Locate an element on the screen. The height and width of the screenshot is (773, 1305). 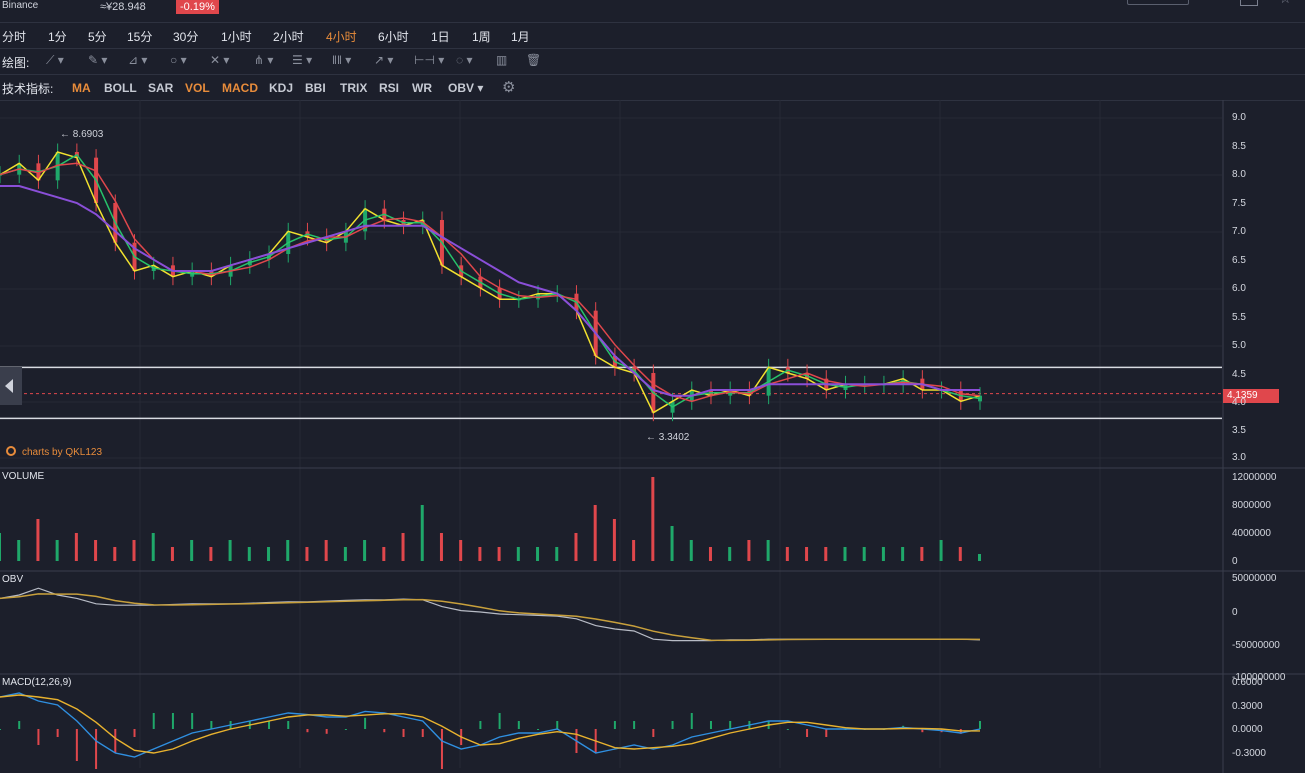
price-axis-label: 5.0 is located at coordinates (1239, 345).